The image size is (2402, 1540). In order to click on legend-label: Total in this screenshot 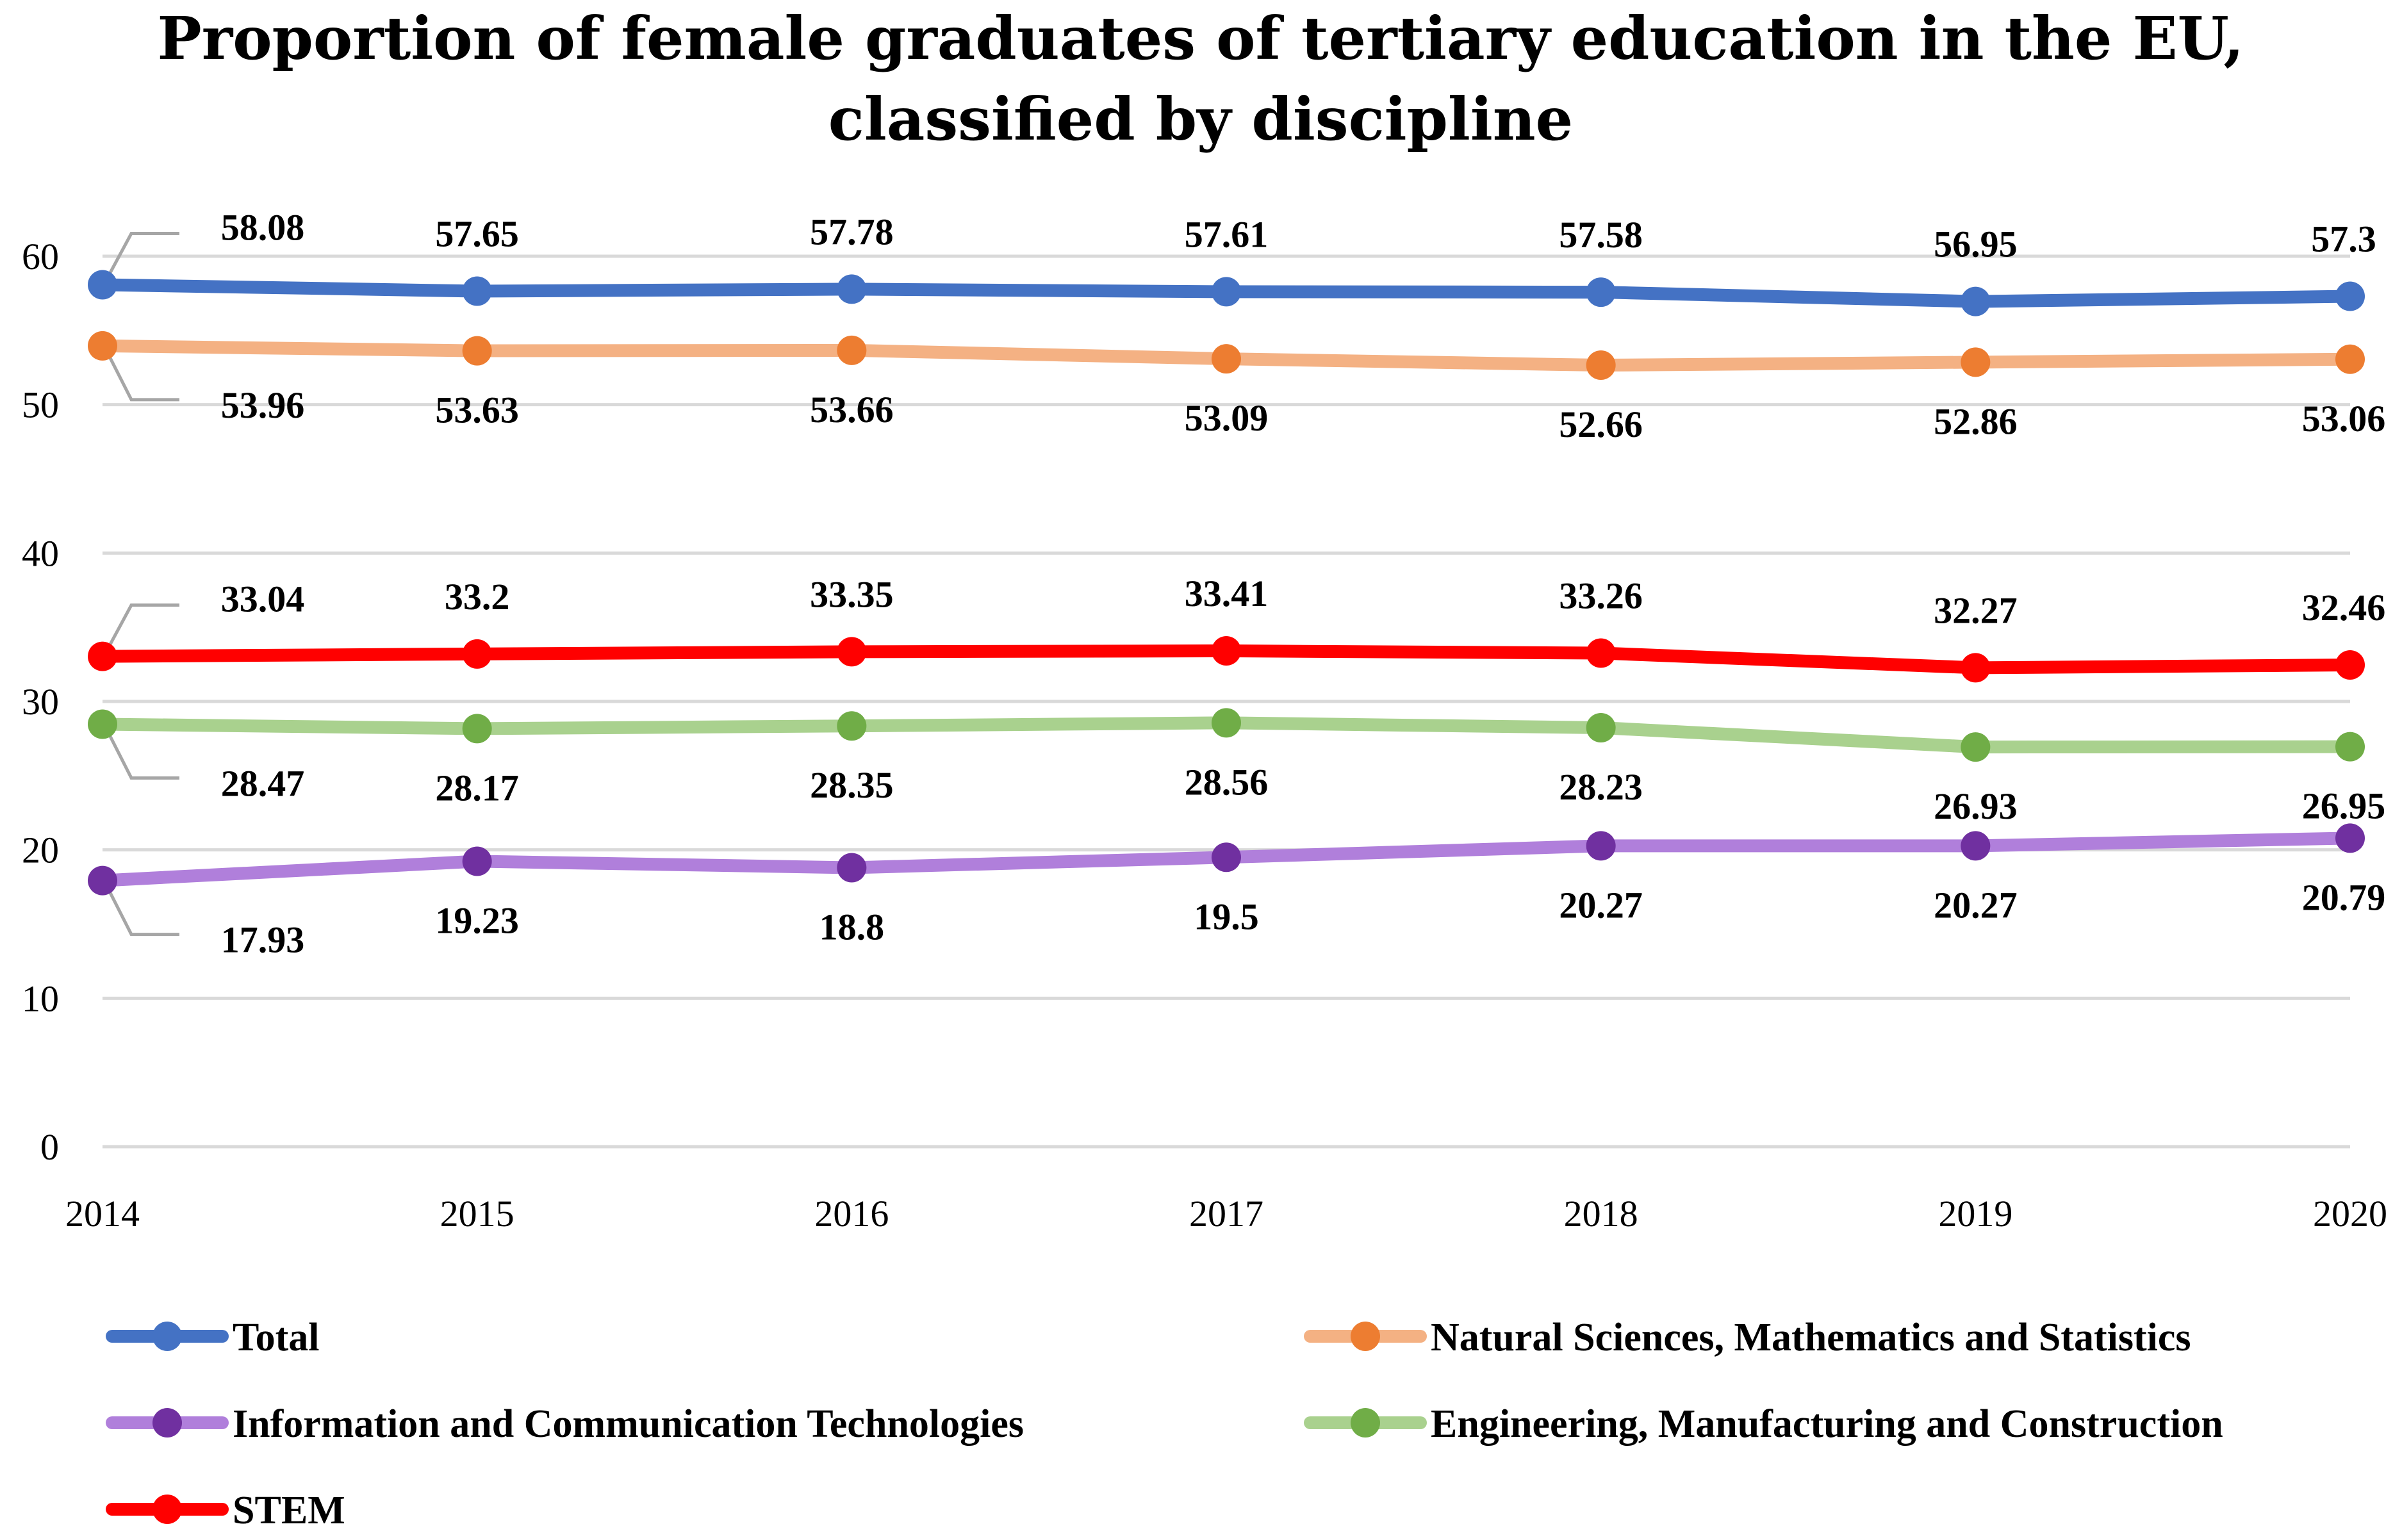, I will do `click(276, 1337)`.